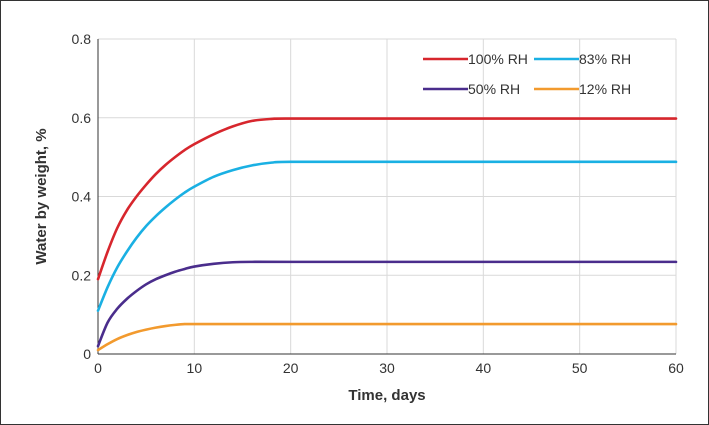 Image resolution: width=709 pixels, height=425 pixels. Describe the element at coordinates (484, 368) in the screenshot. I see `x-tick-label-4: 40` at that location.